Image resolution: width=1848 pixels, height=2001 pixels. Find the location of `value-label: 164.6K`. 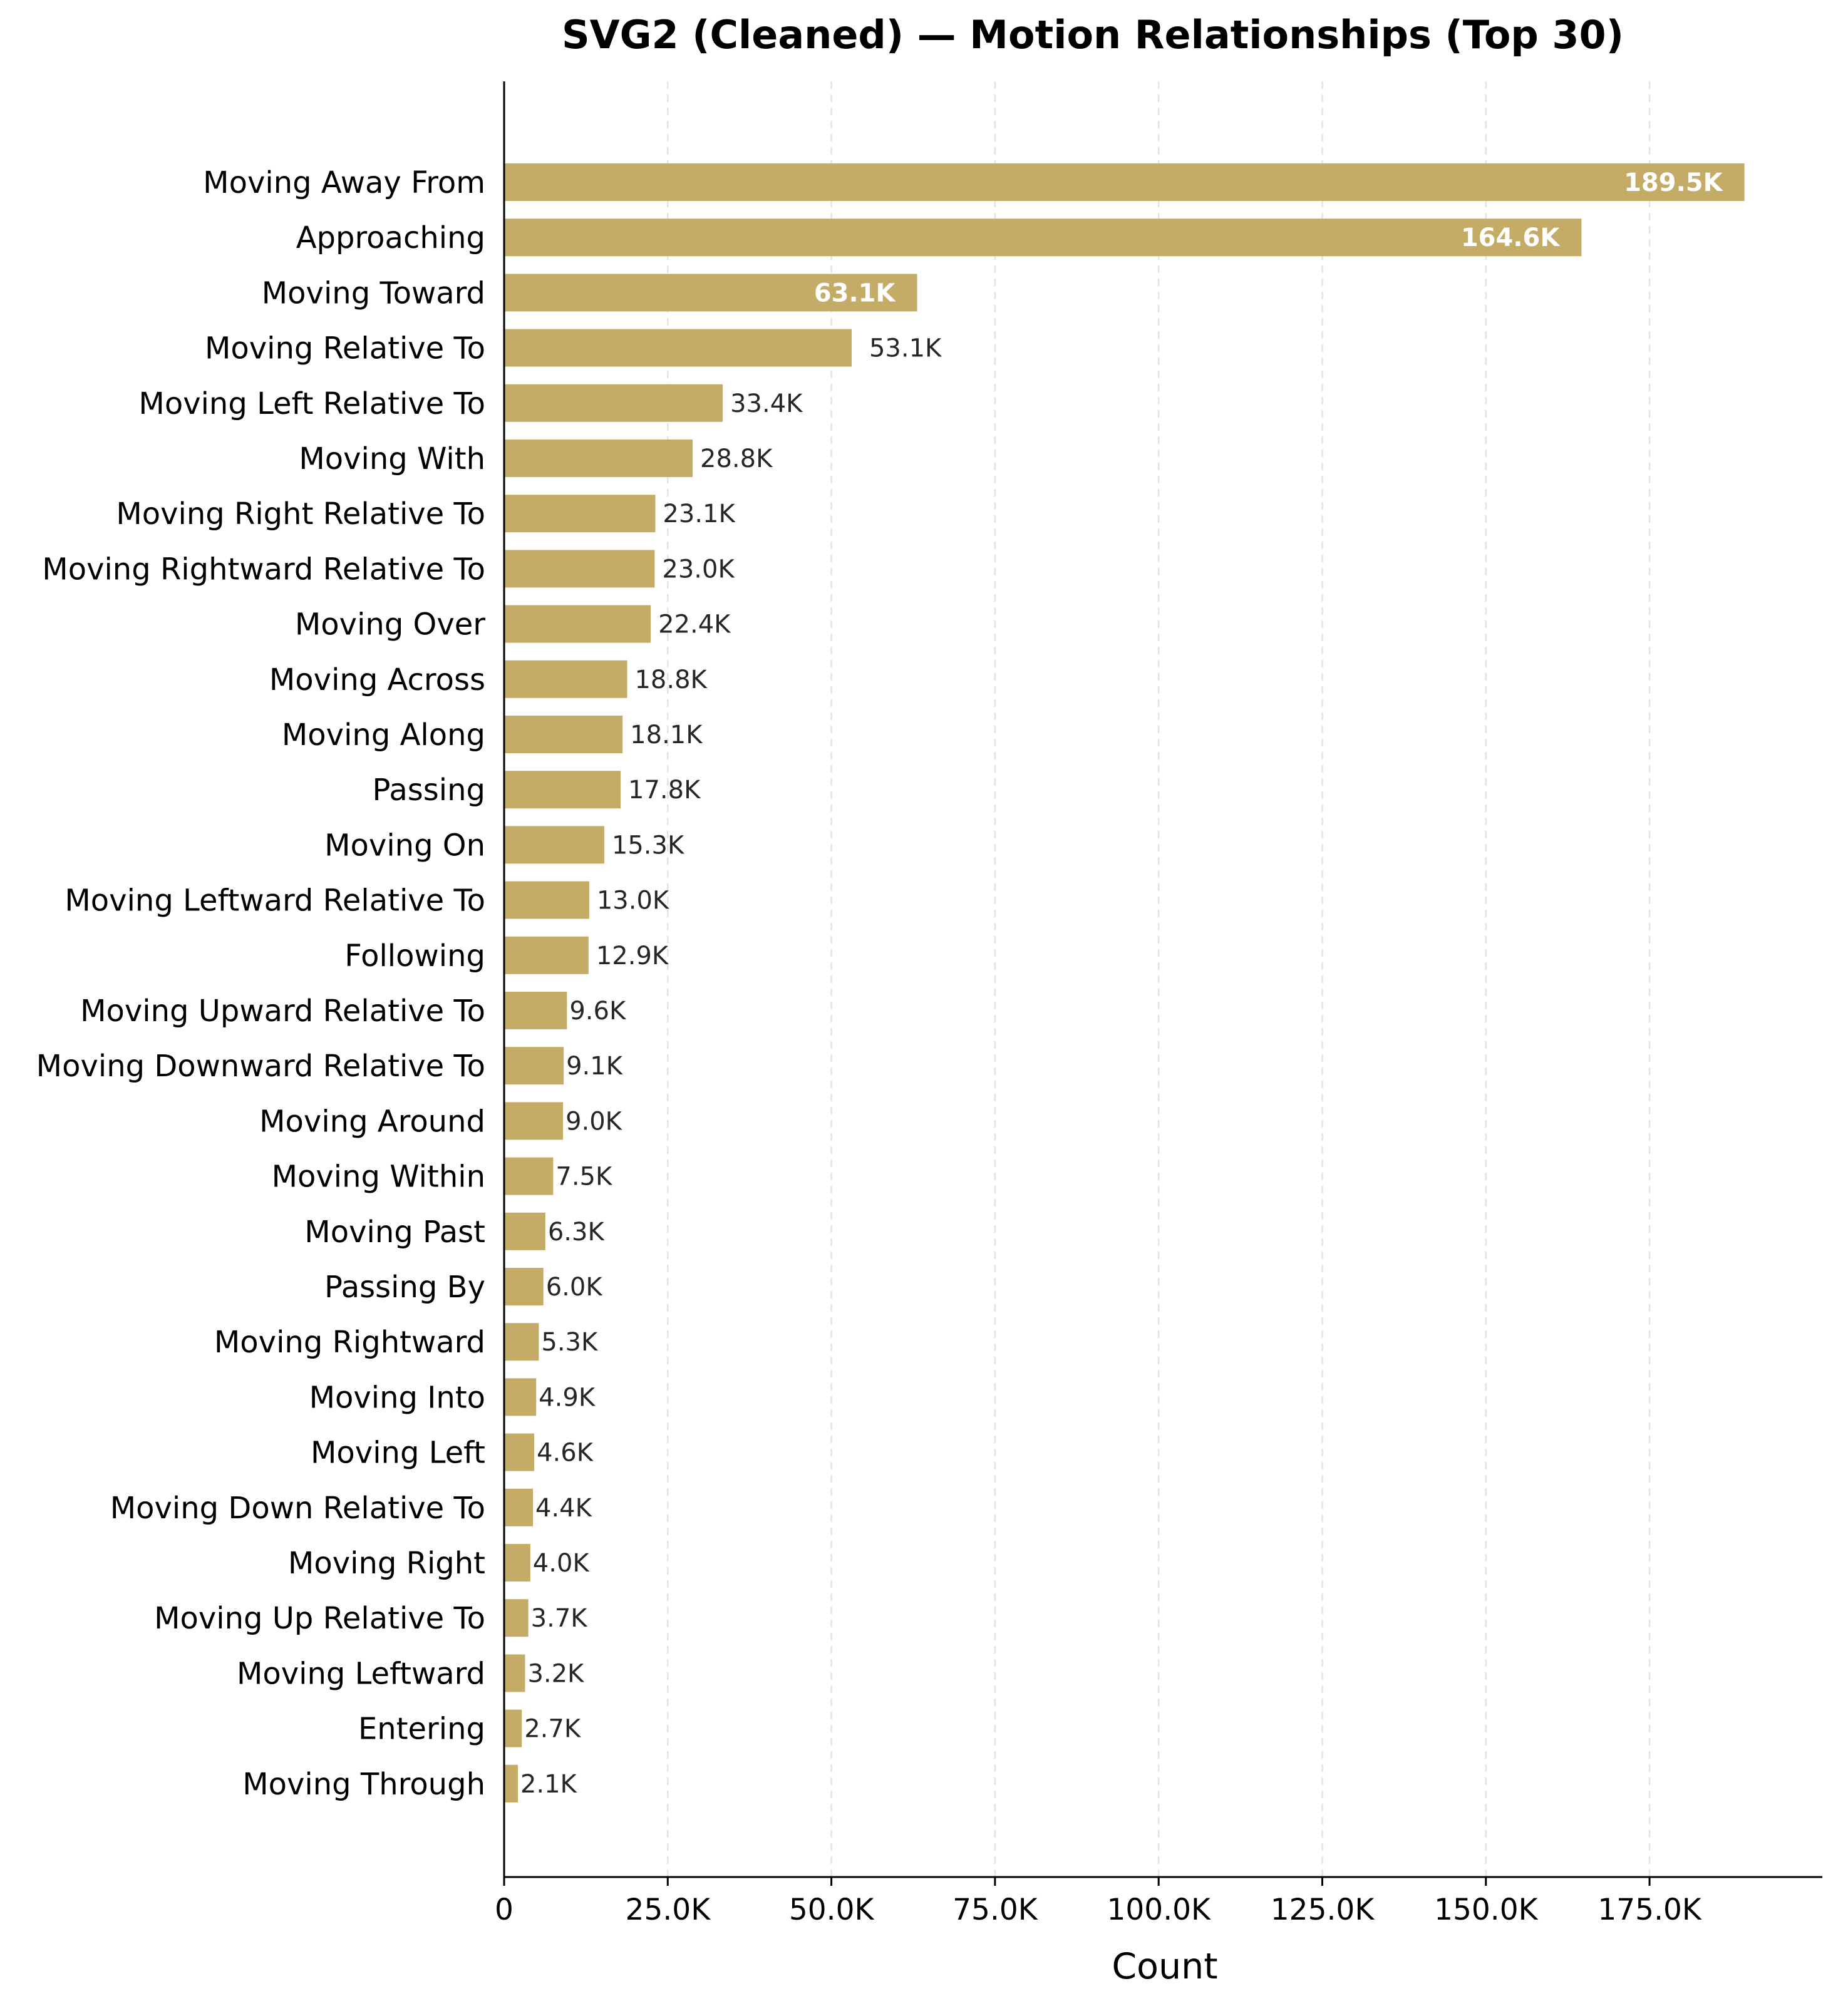

value-label: 164.6K is located at coordinates (1511, 238).